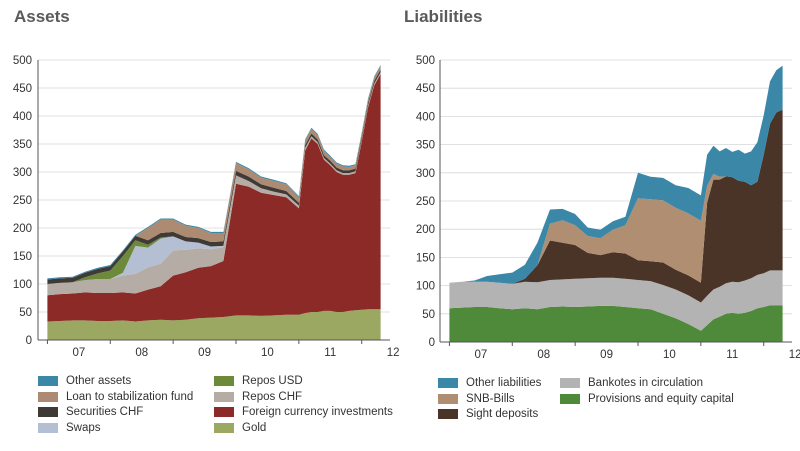 This screenshot has height=451, width=800. Describe the element at coordinates (22, 257) in the screenshot. I see `assets-y-tick-label: 150` at that location.